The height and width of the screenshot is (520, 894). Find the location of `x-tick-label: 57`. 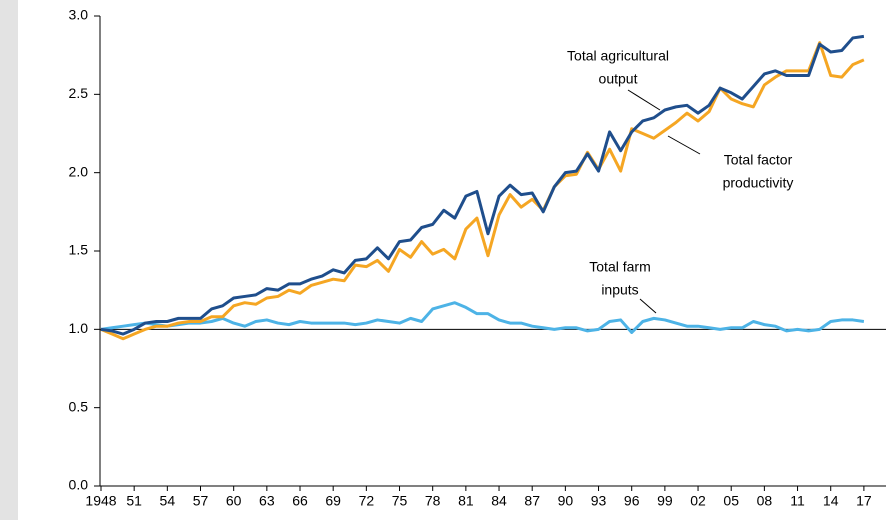

x-tick-label: 57 is located at coordinates (201, 501).